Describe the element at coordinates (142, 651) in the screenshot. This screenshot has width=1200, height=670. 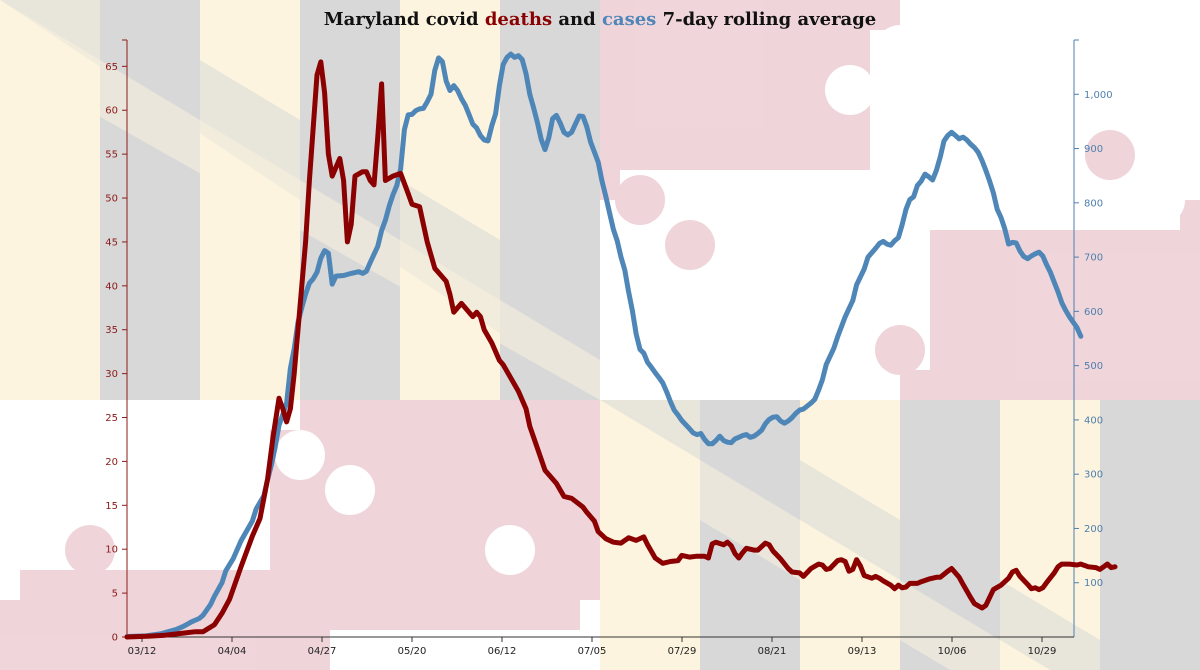
I see `x-tick-label: 03/12` at that location.